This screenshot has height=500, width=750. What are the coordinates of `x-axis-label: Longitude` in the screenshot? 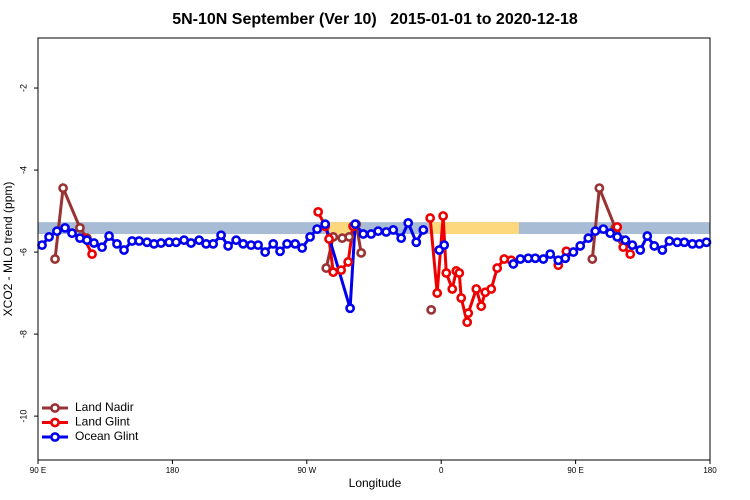 It's located at (375, 483).